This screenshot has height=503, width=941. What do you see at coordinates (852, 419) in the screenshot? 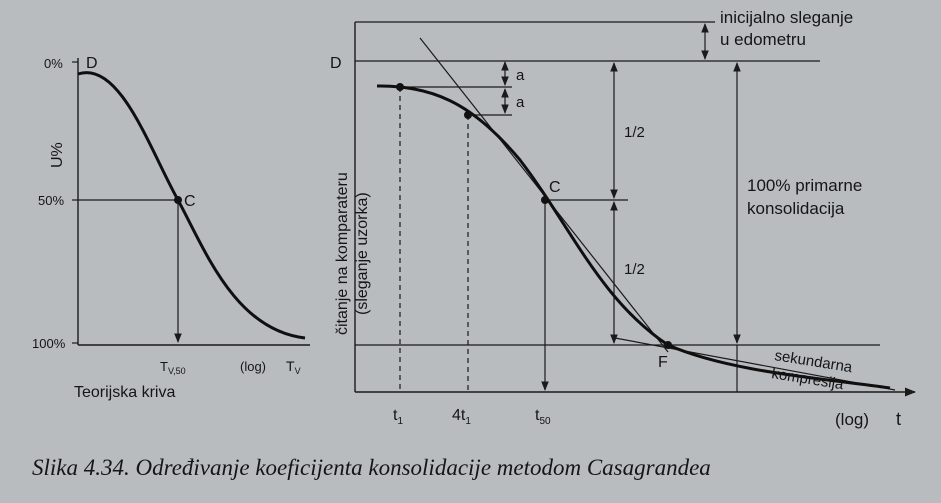
I see `x-label-log: (log)` at bounding box center [852, 419].